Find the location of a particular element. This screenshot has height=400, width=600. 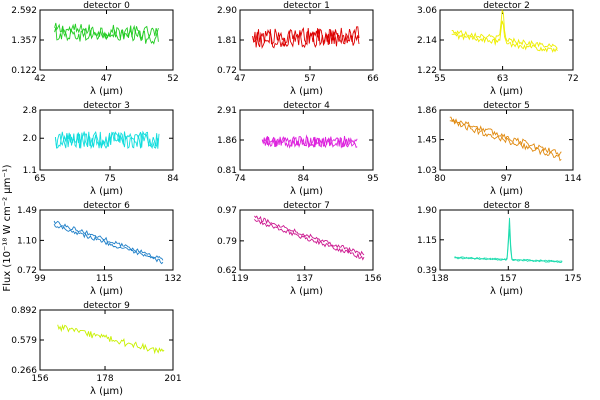

panel-detector-7: detector 7 119 137 156 0.62 0.79 0.97 λ (μm) is located at coordinates (299, 249).